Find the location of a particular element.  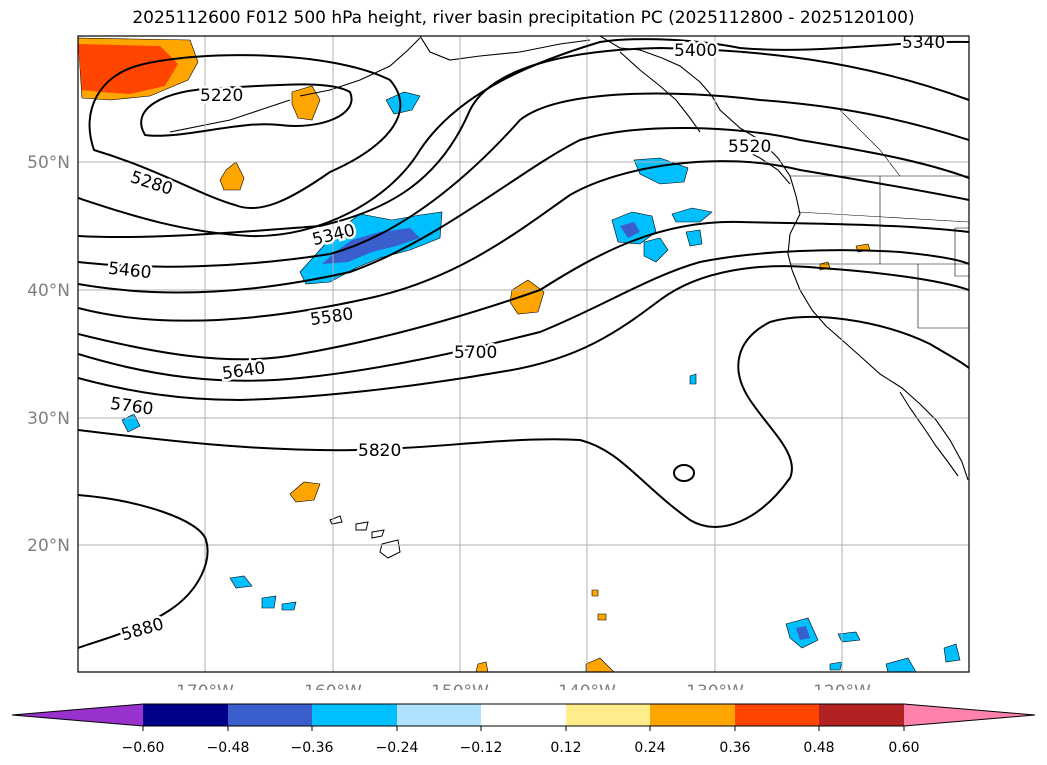

border-bc-ak is located at coordinates (870, 143).